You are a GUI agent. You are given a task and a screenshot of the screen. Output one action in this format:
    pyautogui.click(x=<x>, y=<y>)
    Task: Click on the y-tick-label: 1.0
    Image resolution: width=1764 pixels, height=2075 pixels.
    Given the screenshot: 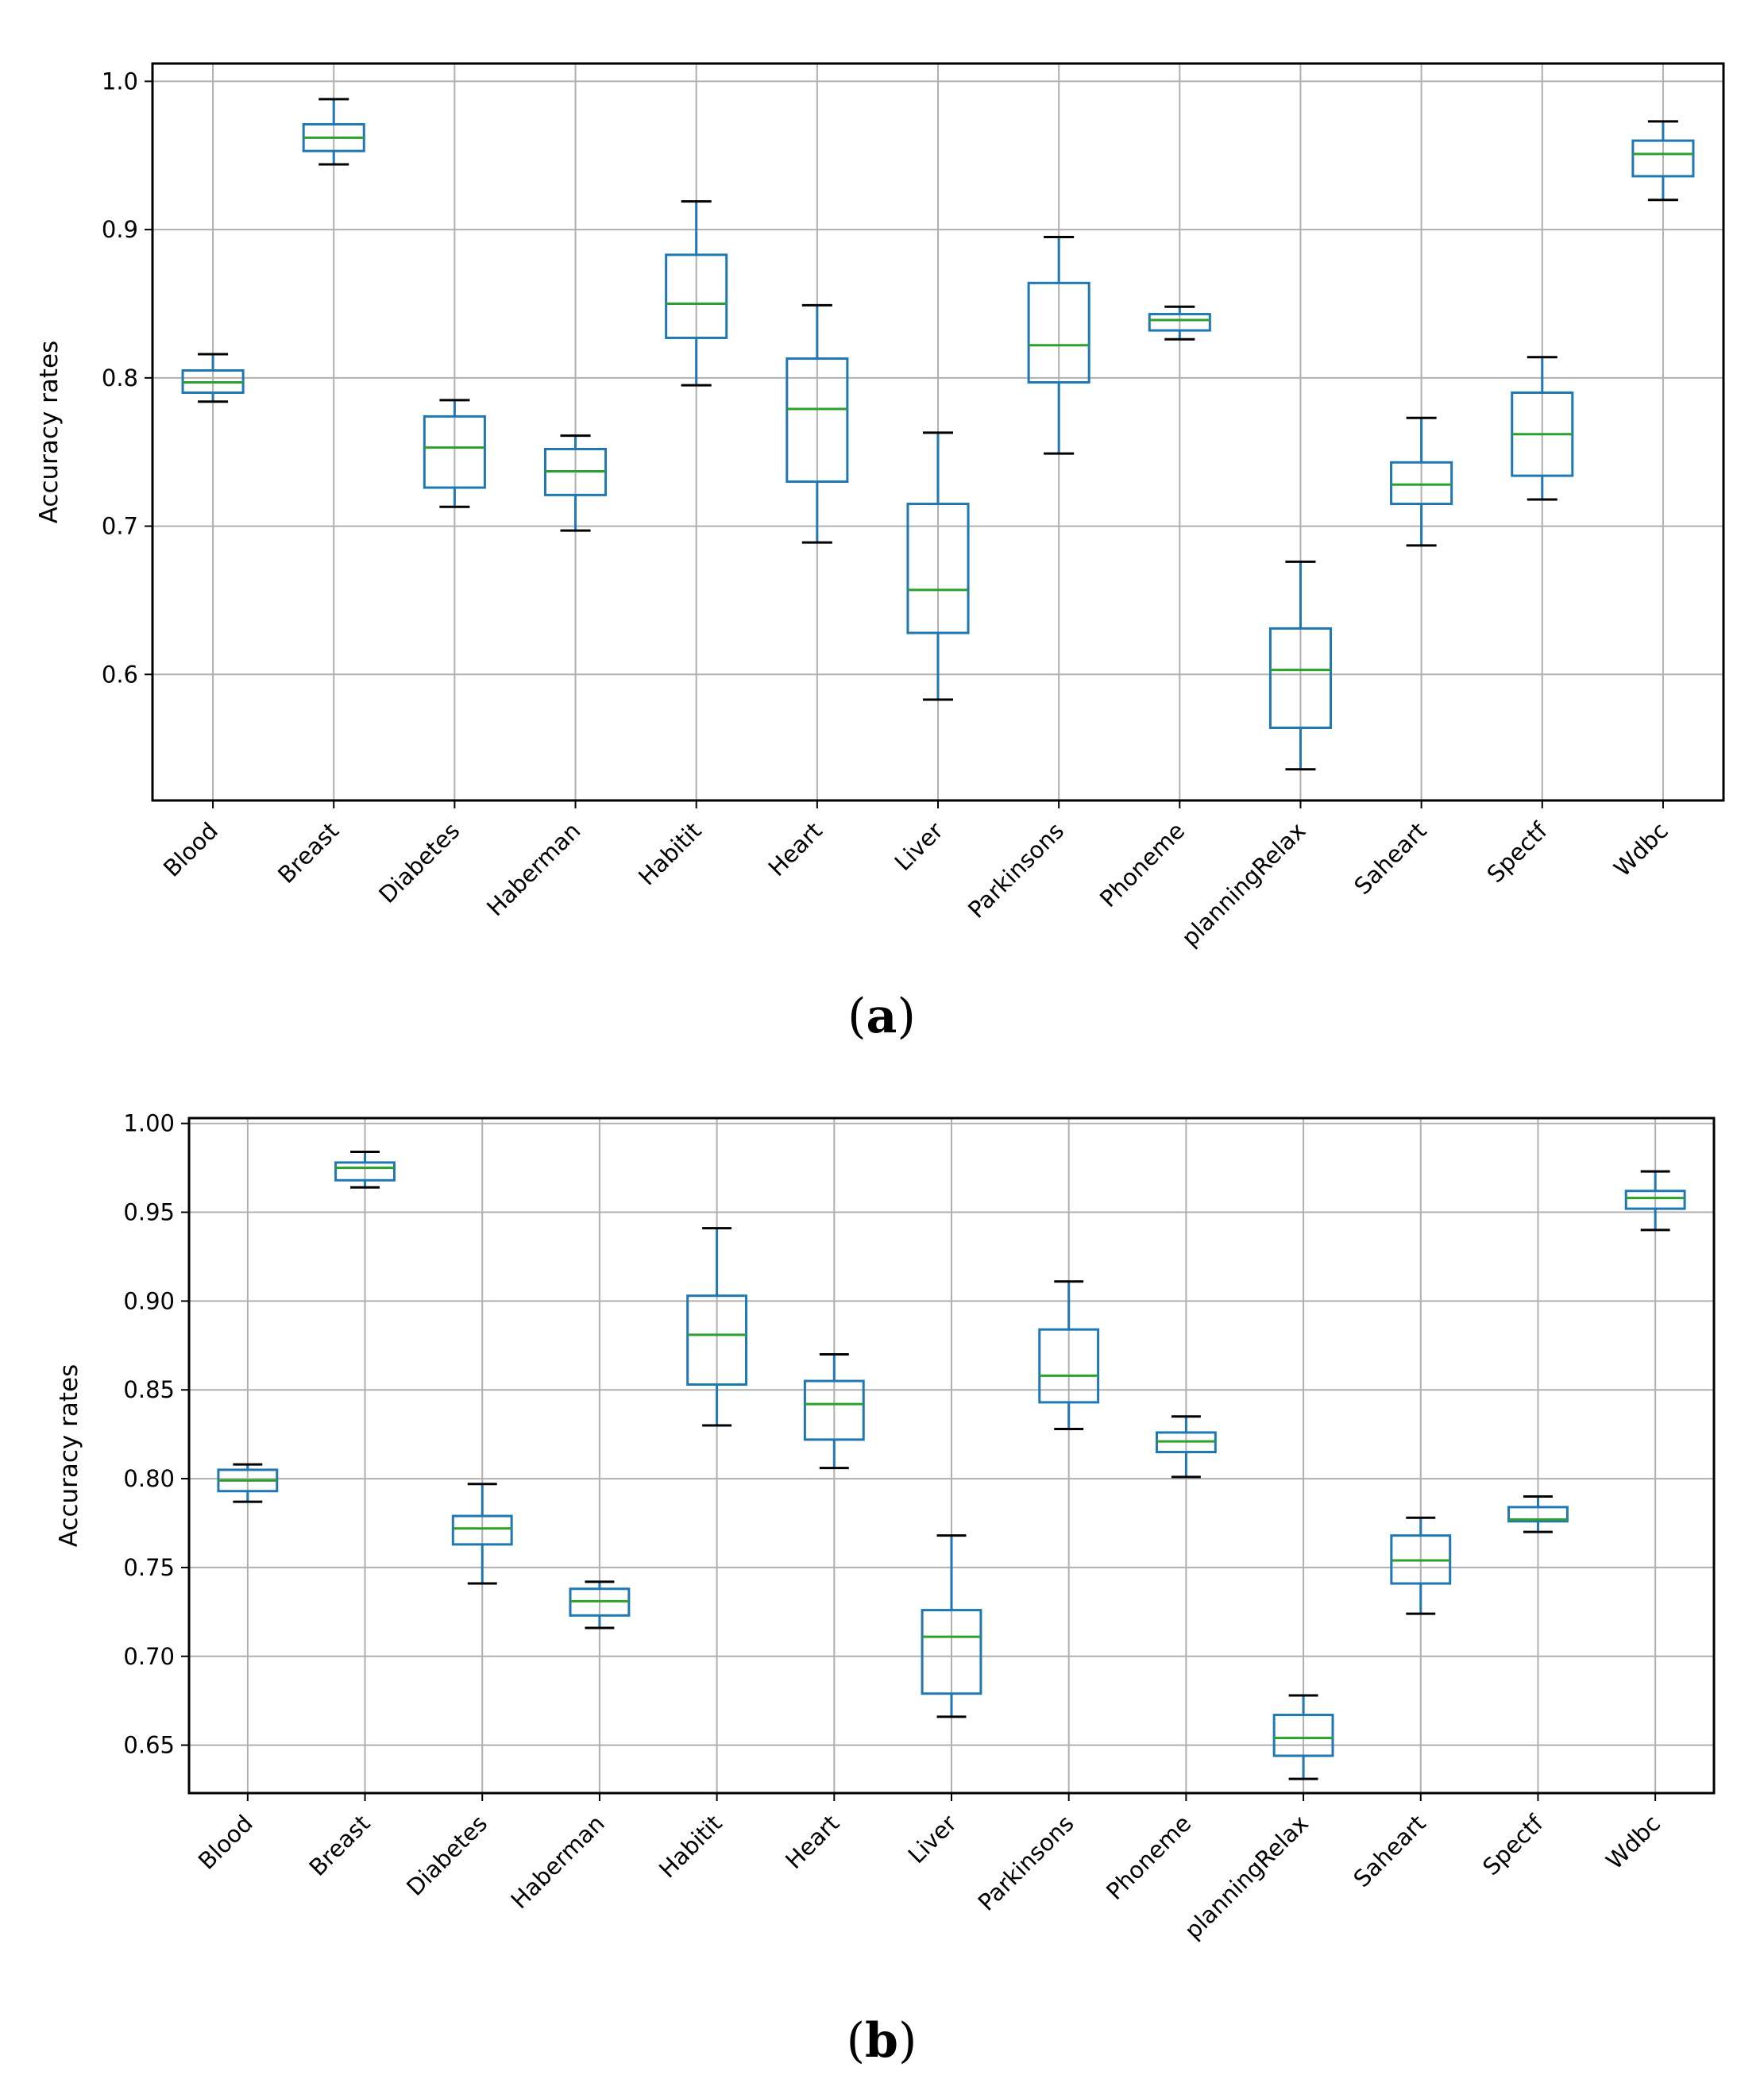 What is the action you would take?
    pyautogui.click(x=120, y=80)
    